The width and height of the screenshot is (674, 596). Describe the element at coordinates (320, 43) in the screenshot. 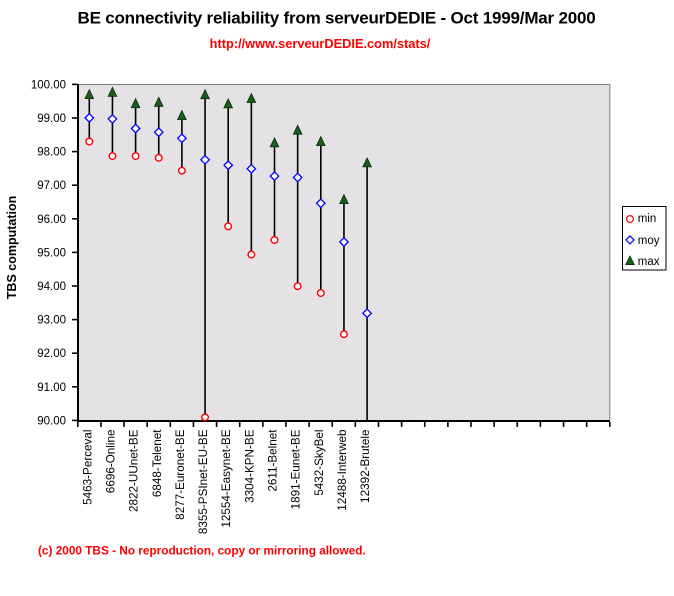

I see `svg-text:http://www.serveurDEDIE.com/st: http://www.serveurDEDIE.com/stats/` at that location.